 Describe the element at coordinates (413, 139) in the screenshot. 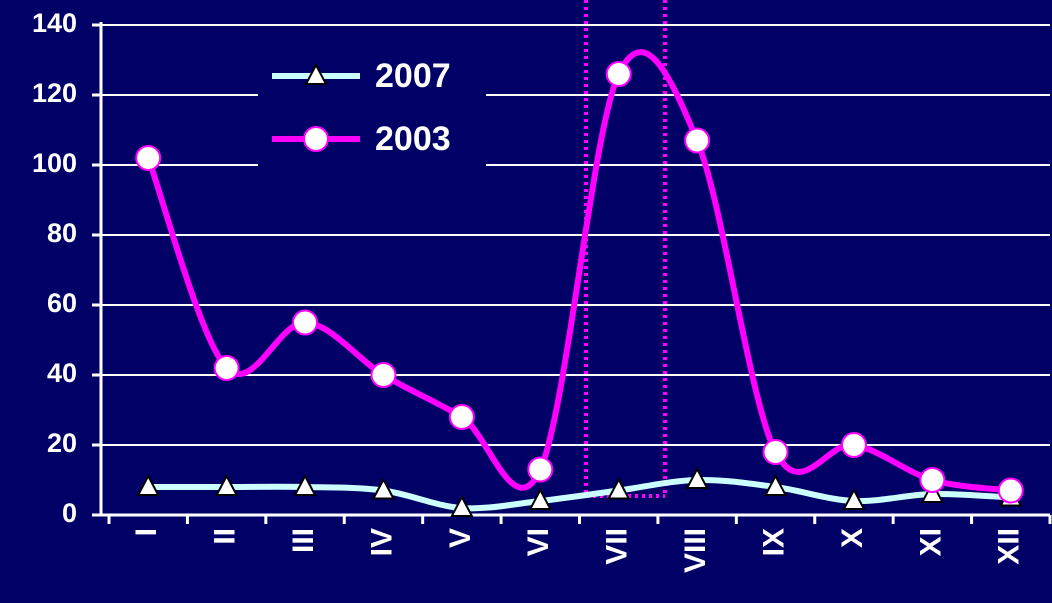

I see `legend-label: 2003` at that location.